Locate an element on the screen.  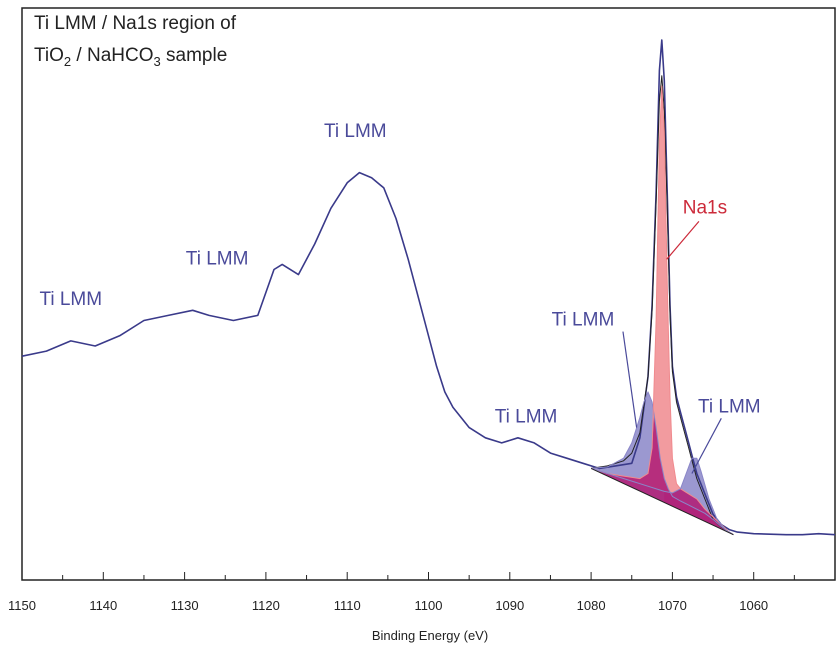
annotation-ti-lmm-6: Ti LMM is located at coordinates (729, 406).